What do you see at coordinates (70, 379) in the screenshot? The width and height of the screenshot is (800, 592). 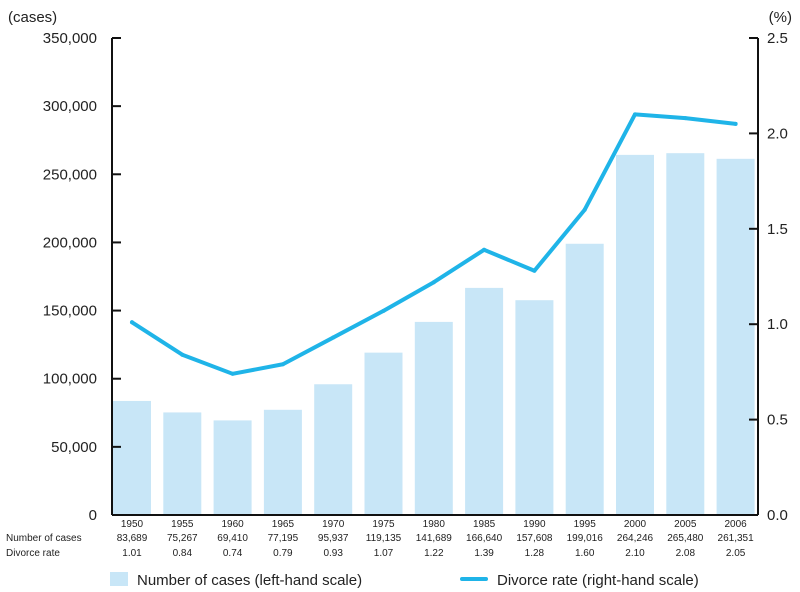 I see `left-tick-label: 100,000` at bounding box center [70, 379].